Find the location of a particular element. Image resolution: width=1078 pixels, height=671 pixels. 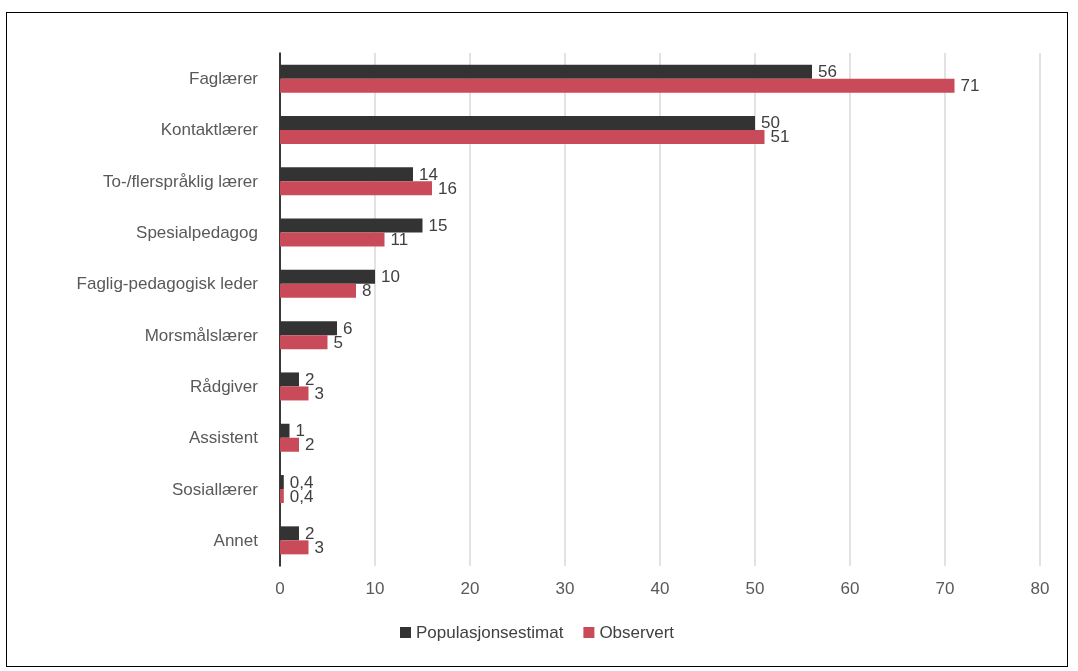

x-tick-label: 10 is located at coordinates (375, 588).